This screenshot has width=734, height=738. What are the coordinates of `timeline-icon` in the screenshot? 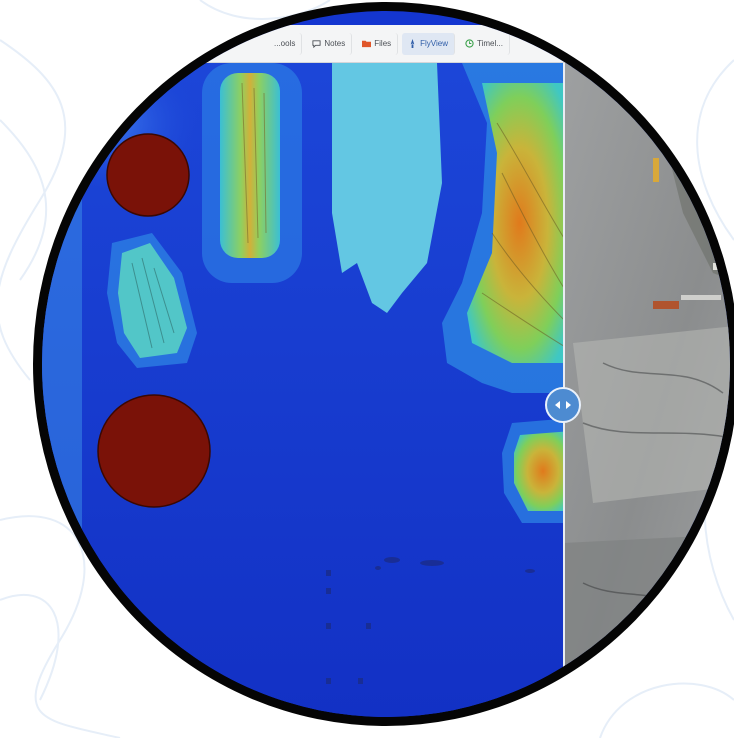 It's located at (469, 43).